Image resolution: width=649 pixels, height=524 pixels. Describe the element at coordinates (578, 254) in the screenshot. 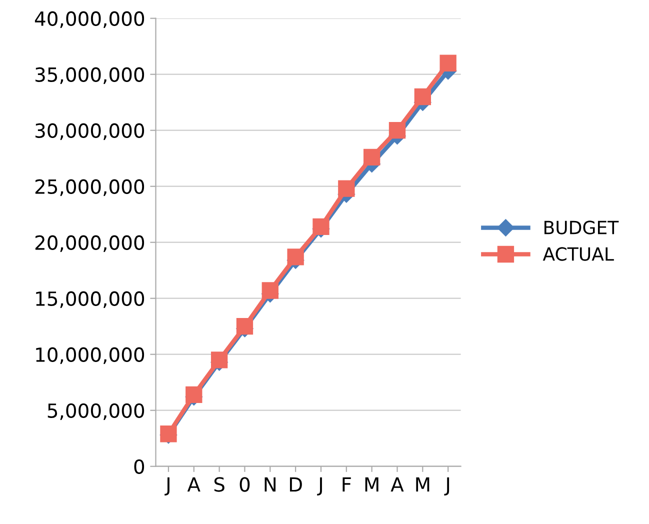

I see `legend-label: ACTUAL` at that location.